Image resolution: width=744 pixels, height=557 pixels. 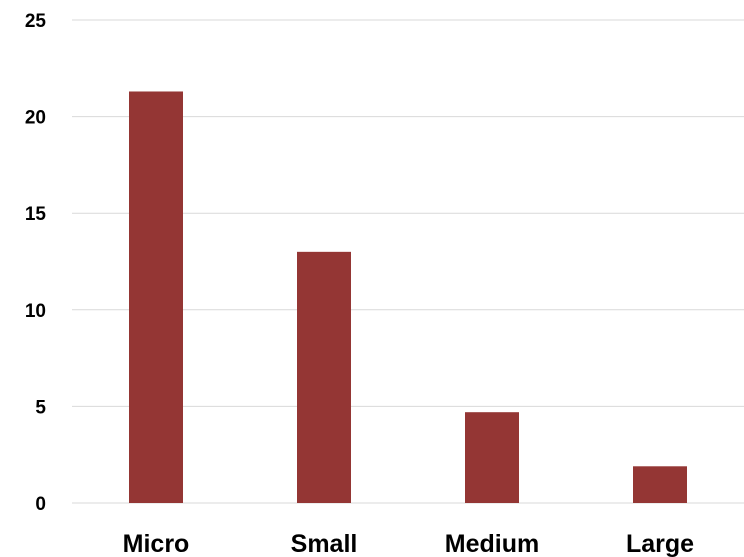 I want to click on y-tick-label-15: 15, so click(x=36, y=214).